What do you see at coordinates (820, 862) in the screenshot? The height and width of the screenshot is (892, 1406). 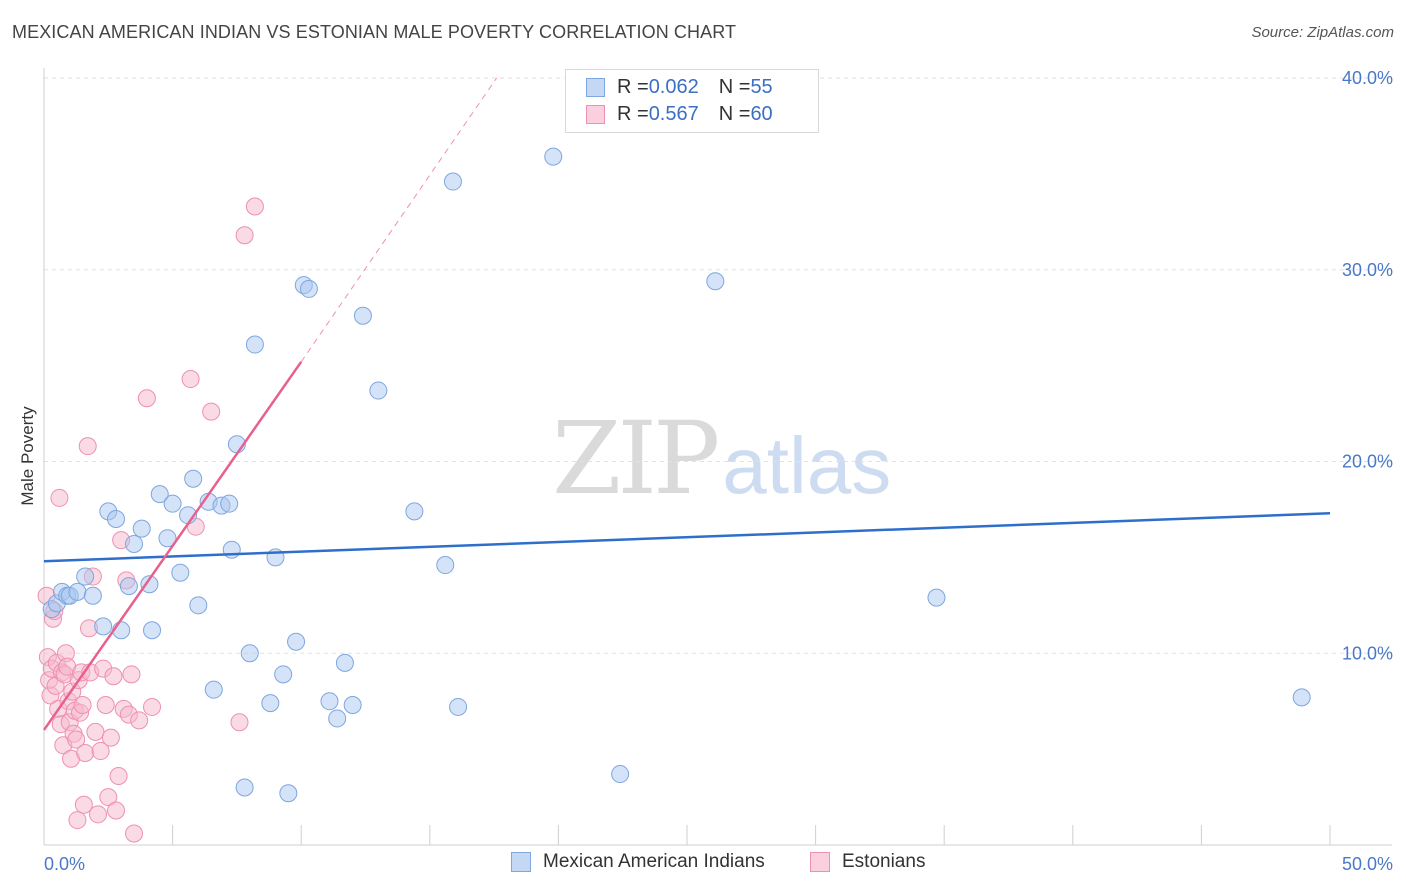 I see `bottom-legend-swatch-pink` at bounding box center [820, 862].